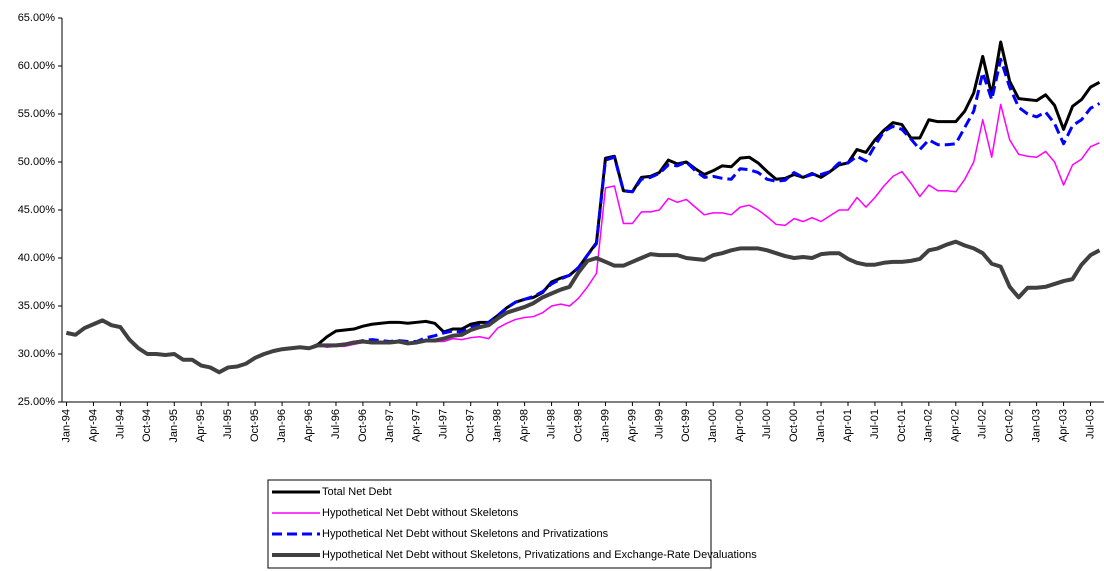  I want to click on x-tick-label: Apr-01, so click(848, 425).